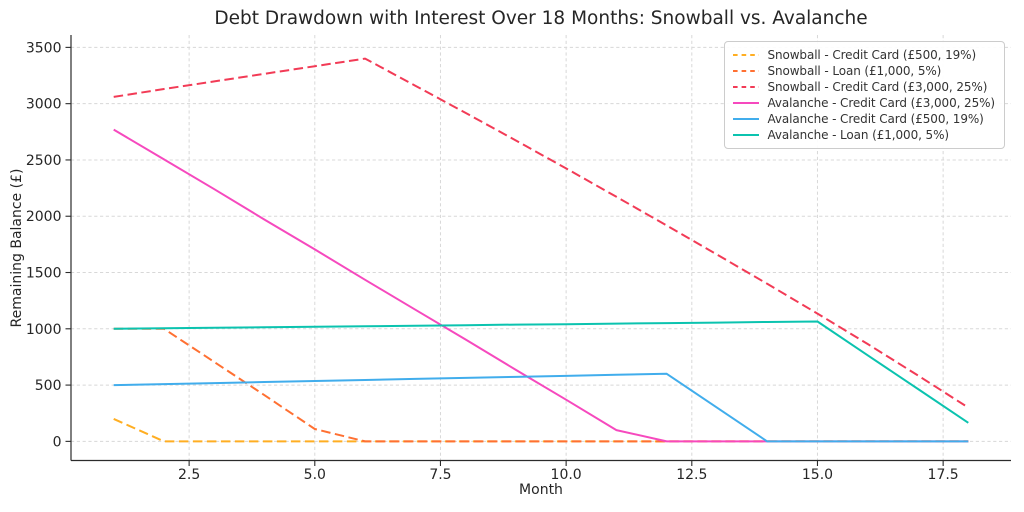  Describe the element at coordinates (541, 490) in the screenshot. I see `x-axis-label: Month` at that location.